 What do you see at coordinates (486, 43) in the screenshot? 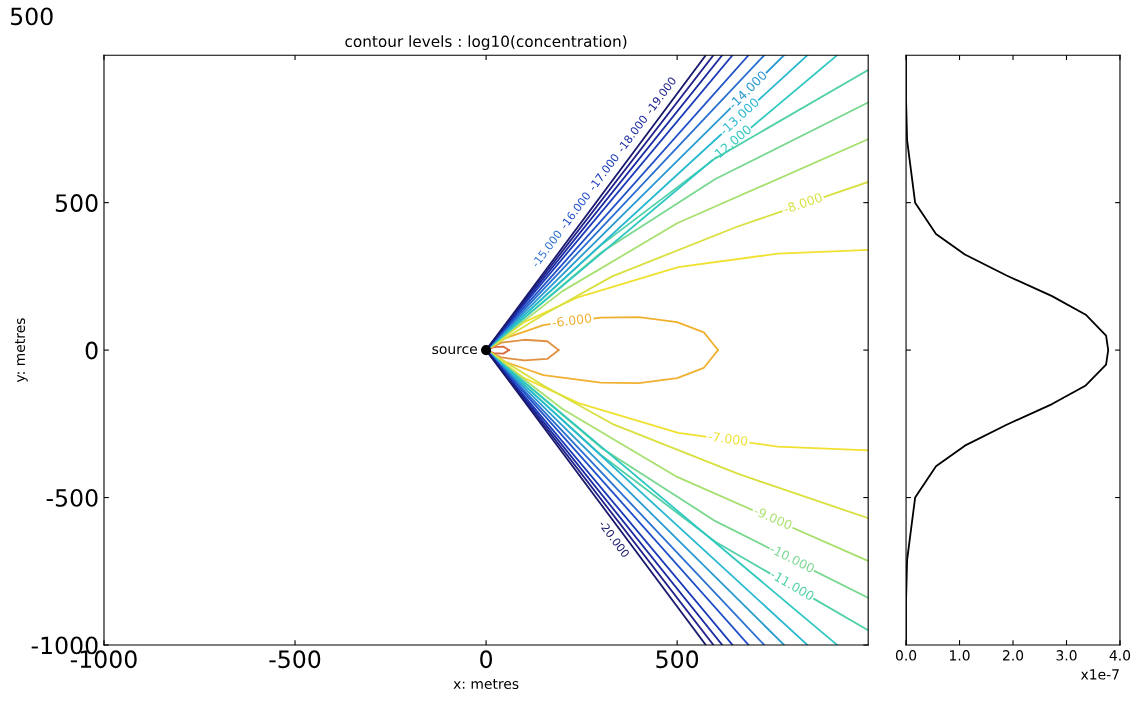
I see `chart-title: contour levels : log10(concentration)` at bounding box center [486, 43].